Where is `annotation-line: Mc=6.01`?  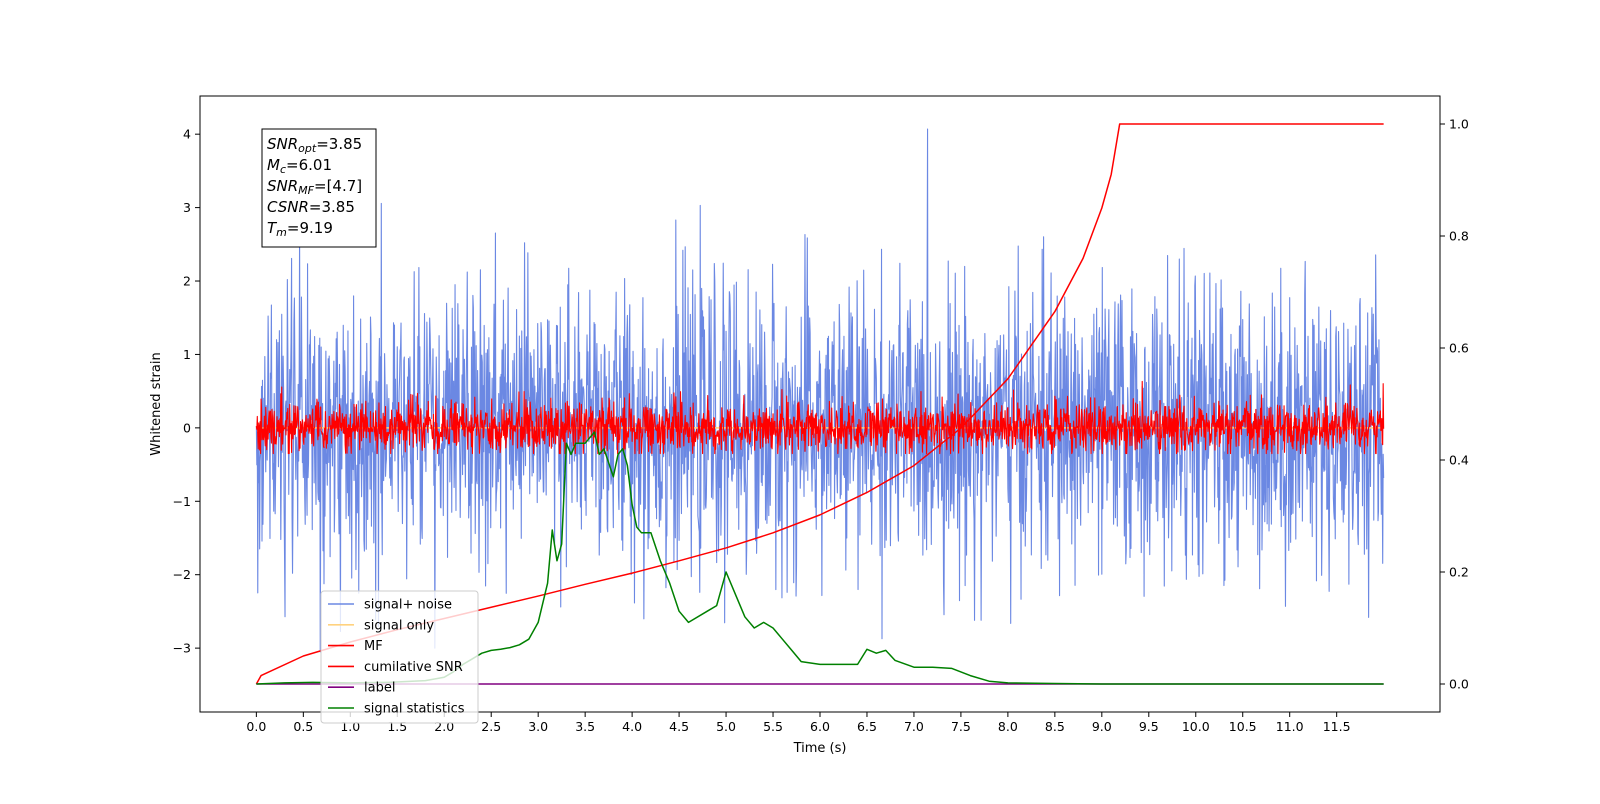 annotation-line: Mc=6.01 is located at coordinates (299, 166).